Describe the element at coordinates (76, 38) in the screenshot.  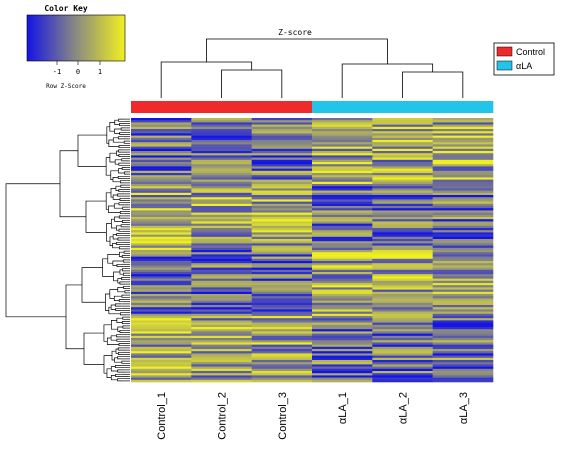
I see `color-key-gradient` at that location.